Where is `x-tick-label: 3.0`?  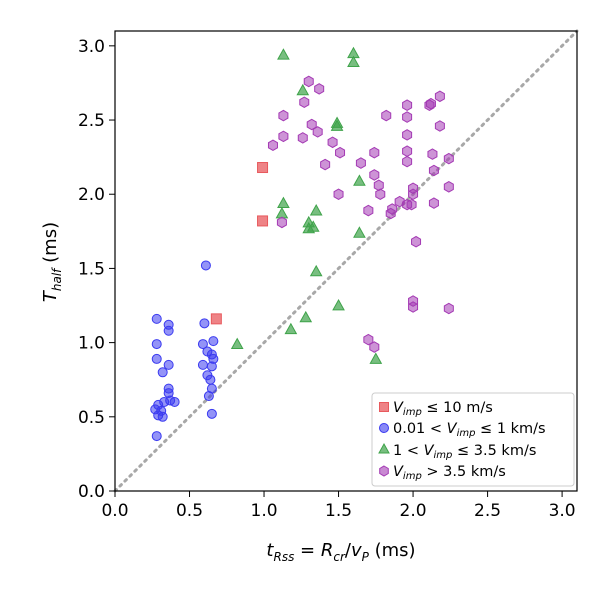
x-tick-label: 3.0 is located at coordinates (562, 511).